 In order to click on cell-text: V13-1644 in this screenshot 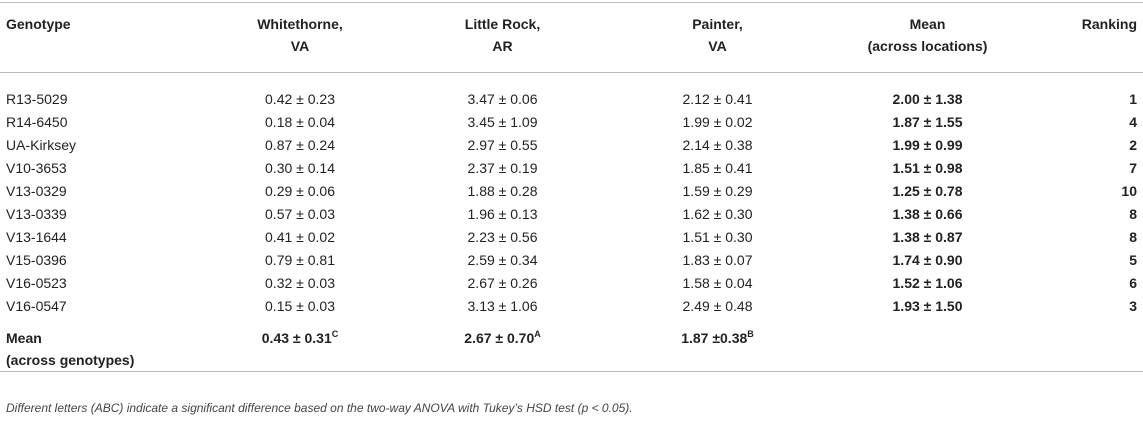, I will do `click(36, 236)`.